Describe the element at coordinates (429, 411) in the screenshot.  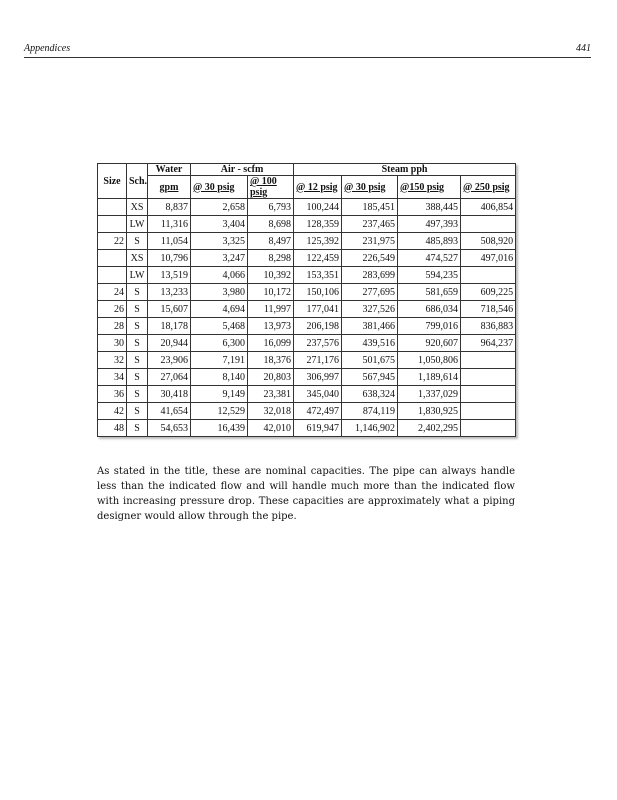
I see `table-cell: 1,830,925` at that location.